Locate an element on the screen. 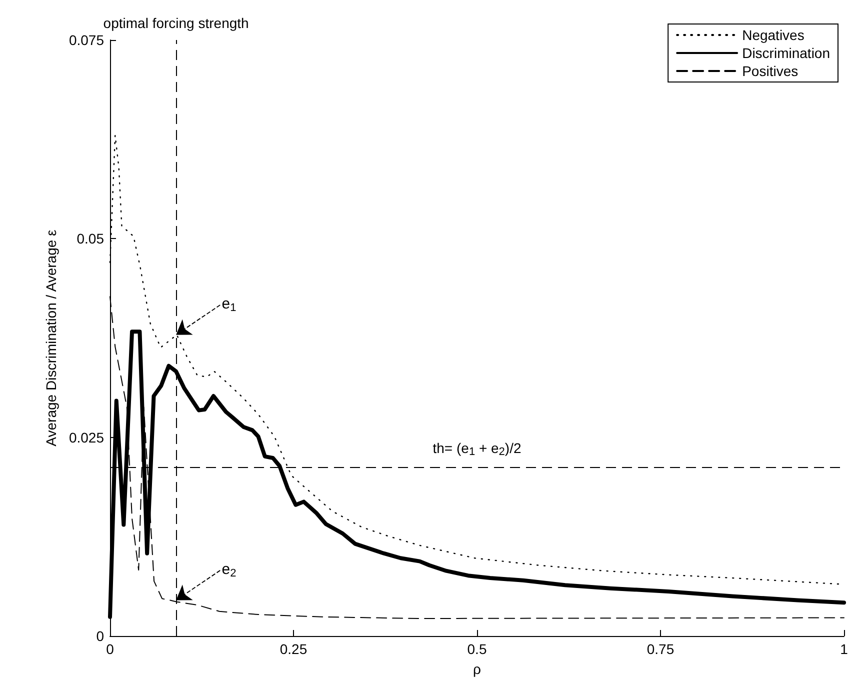 The width and height of the screenshot is (868, 696). legend-label: Positives is located at coordinates (770, 71).